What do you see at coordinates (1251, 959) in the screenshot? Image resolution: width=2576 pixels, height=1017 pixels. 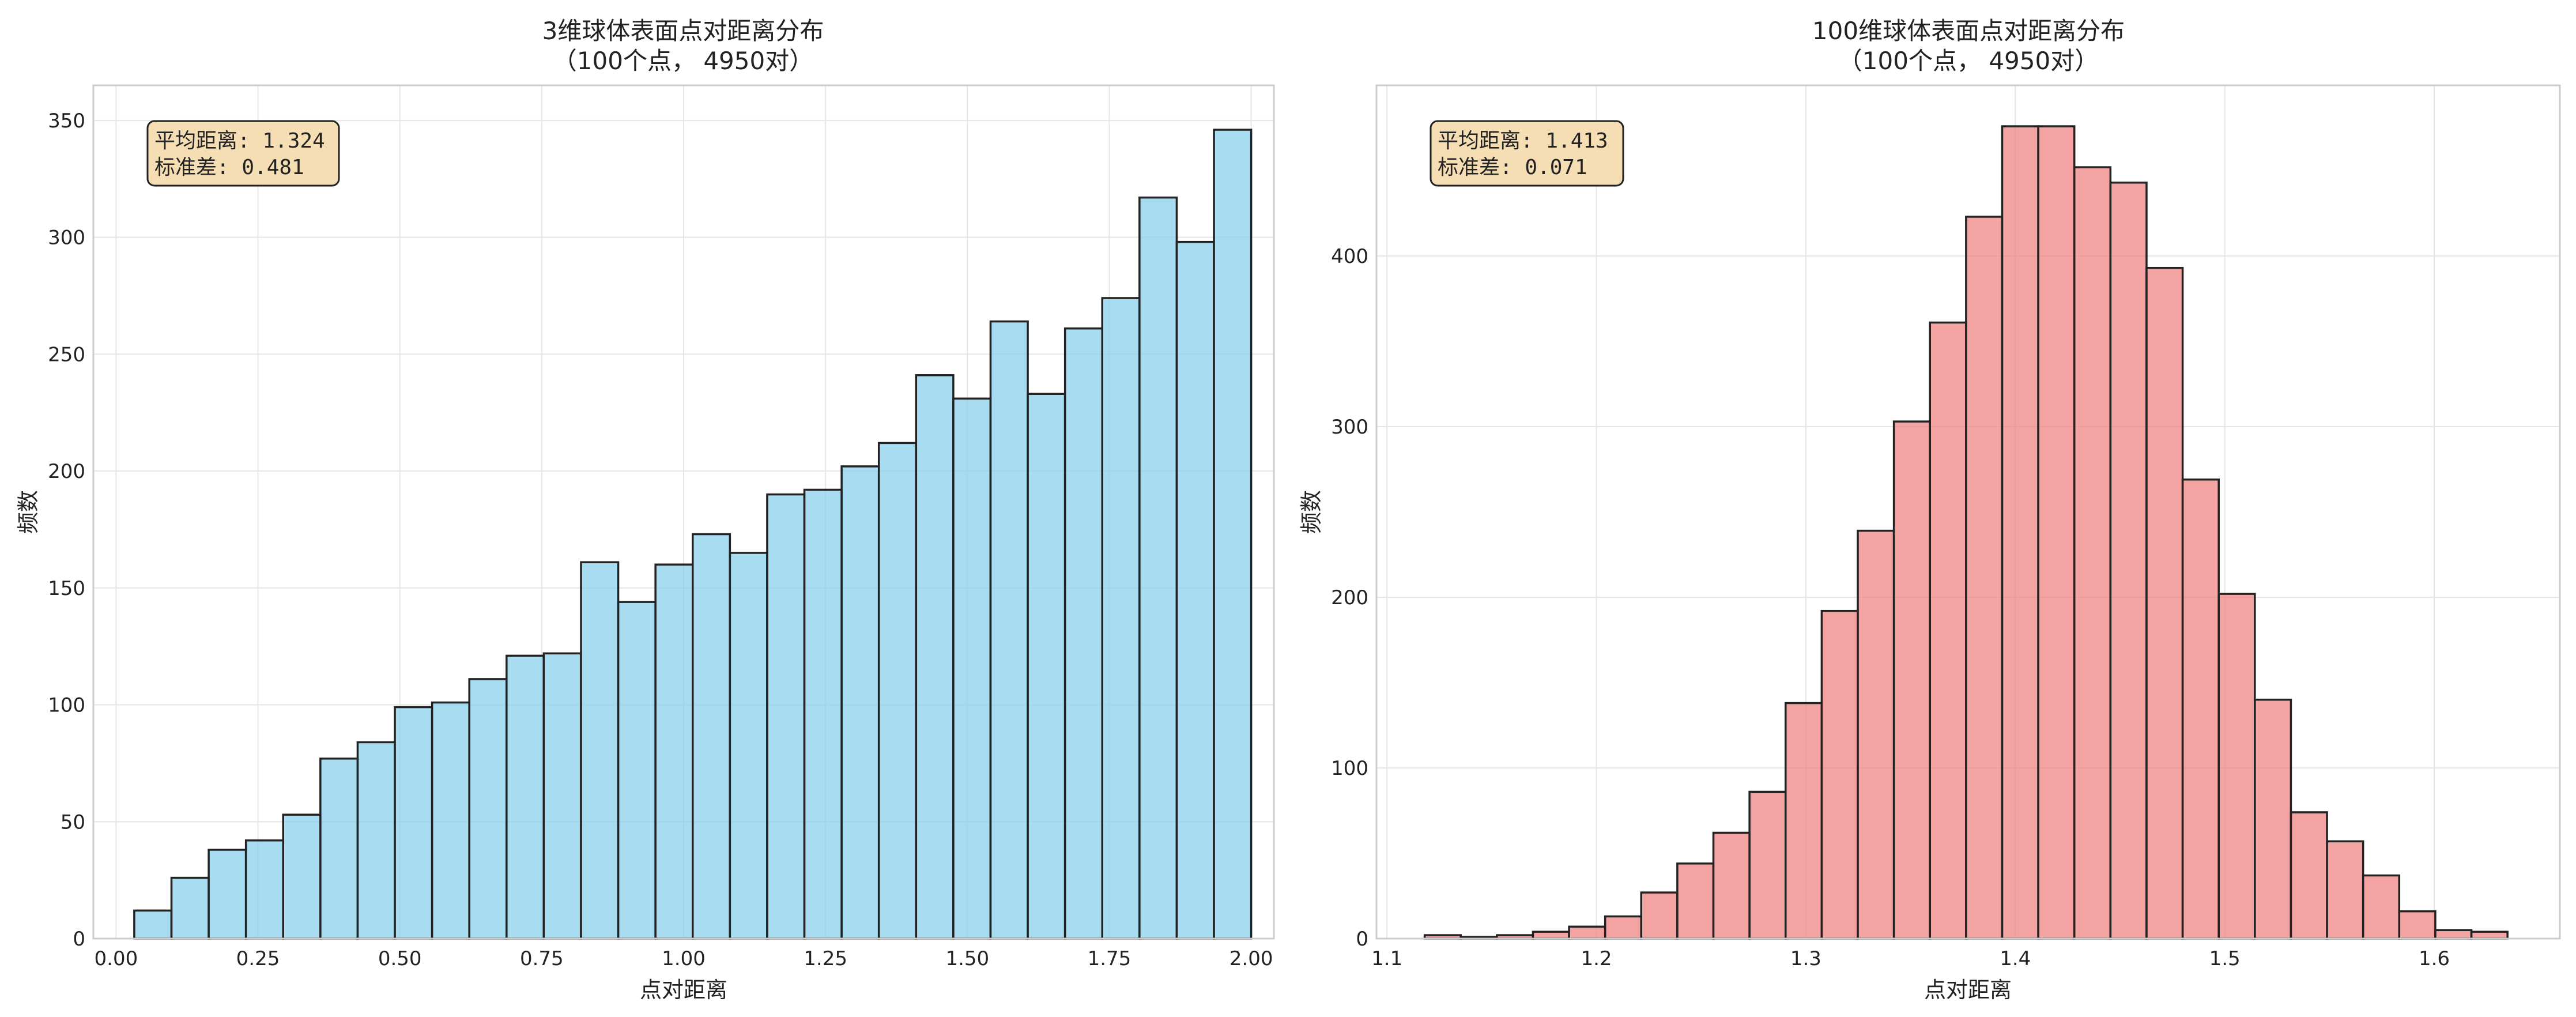 I see `x-tick-label: 2.00` at bounding box center [1251, 959].